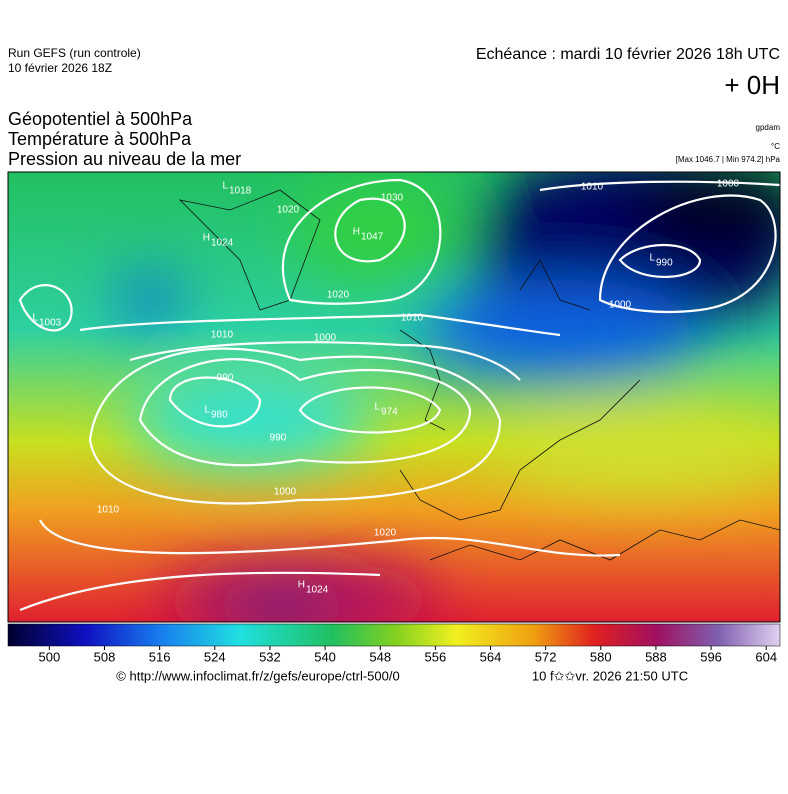 This screenshot has width=788, height=794. I want to click on layer: Température à 500hPa, so click(100, 139).